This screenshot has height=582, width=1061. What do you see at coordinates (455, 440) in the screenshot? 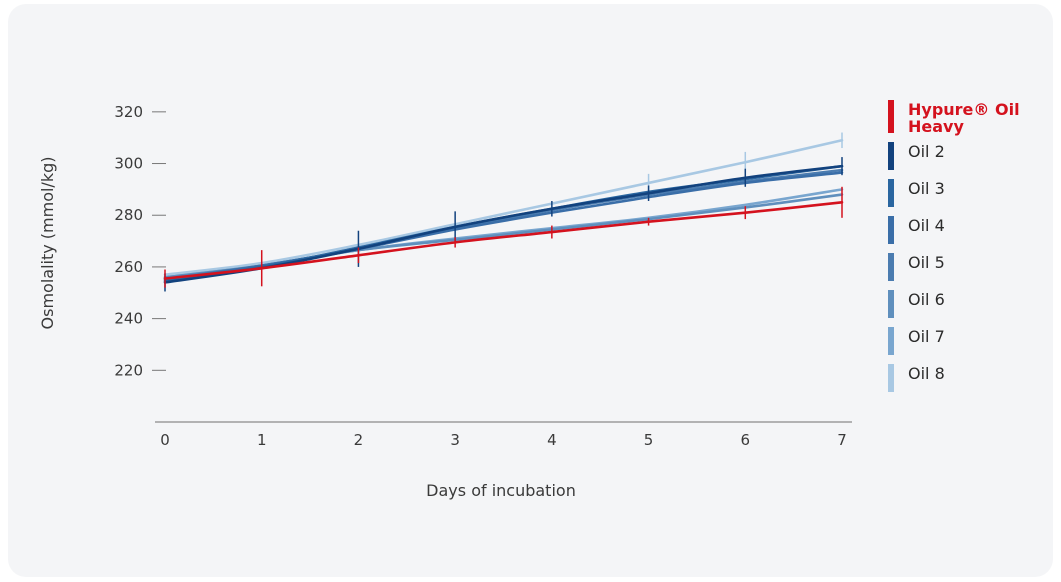
I see `x-tick-label: 3` at bounding box center [455, 440].